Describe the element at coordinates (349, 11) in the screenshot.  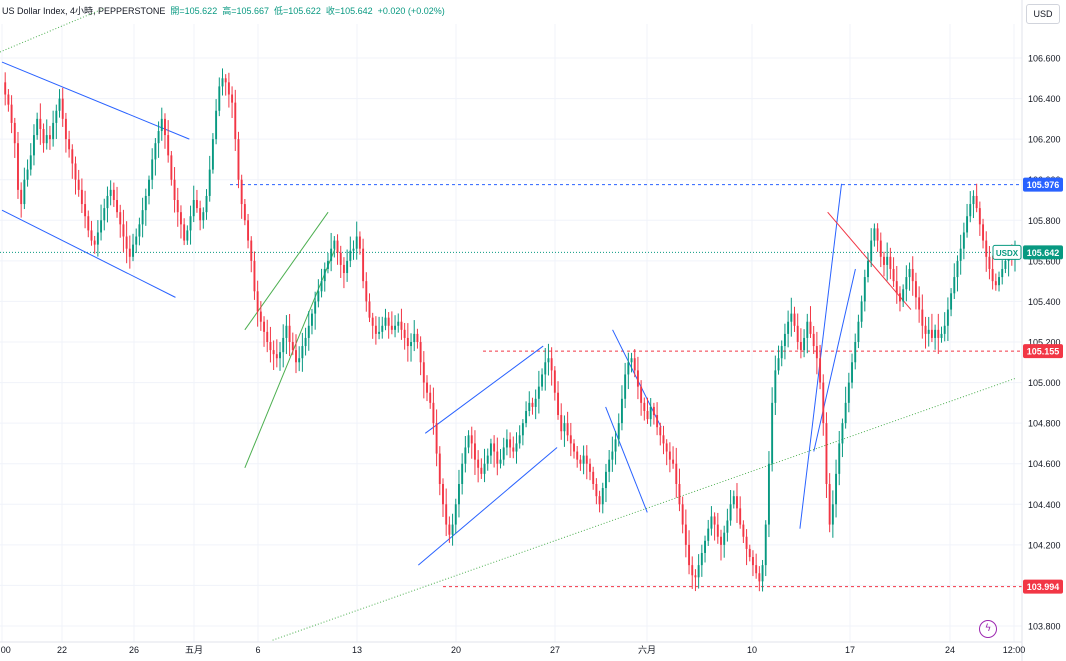
I see `close-value: 收=105.642` at that location.